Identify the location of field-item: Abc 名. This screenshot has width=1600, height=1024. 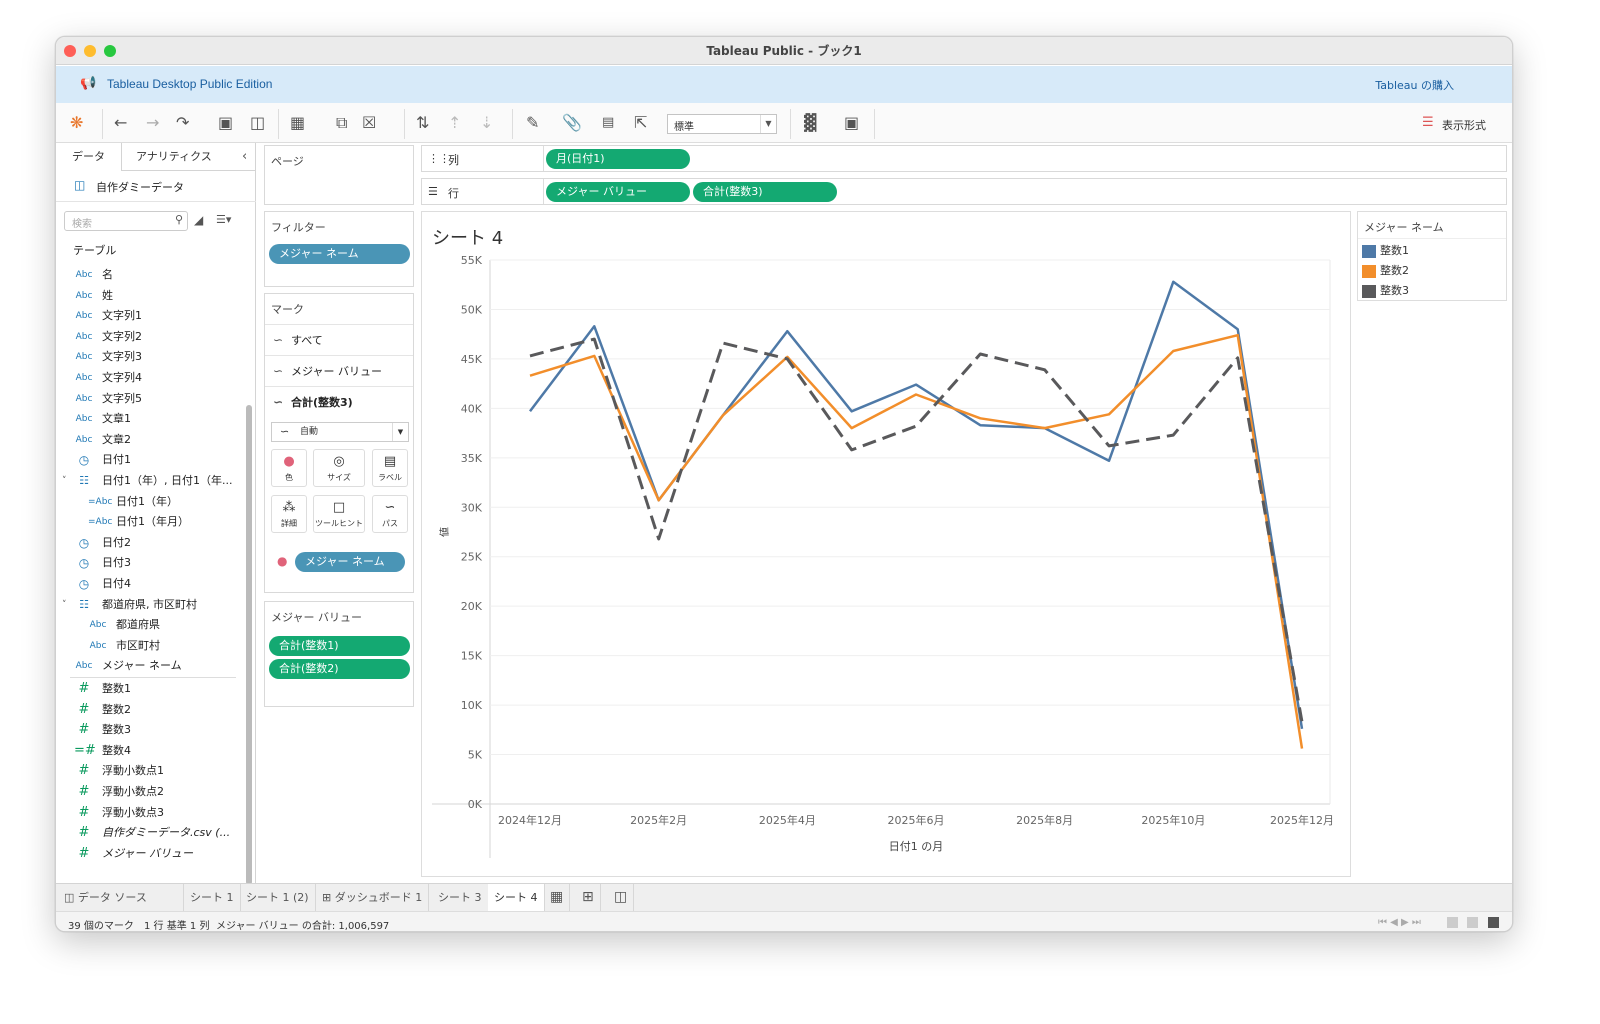
(148, 275).